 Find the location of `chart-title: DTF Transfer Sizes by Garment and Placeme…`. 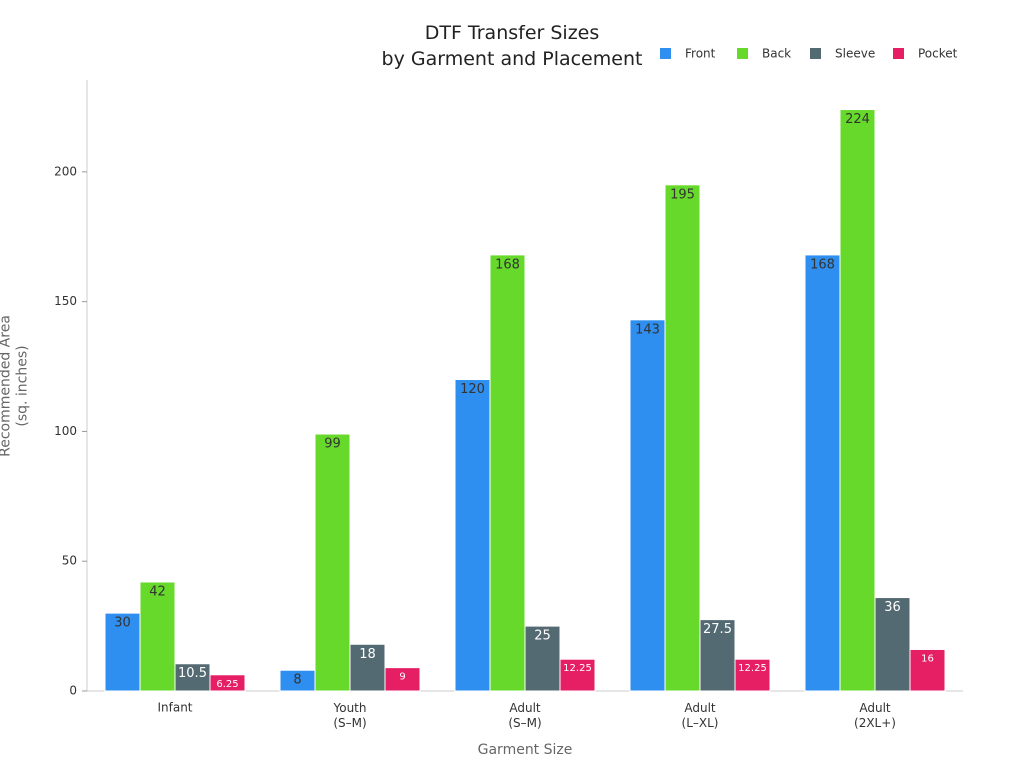

chart-title: DTF Transfer Sizes by Garment and Placeme… is located at coordinates (512, 46).